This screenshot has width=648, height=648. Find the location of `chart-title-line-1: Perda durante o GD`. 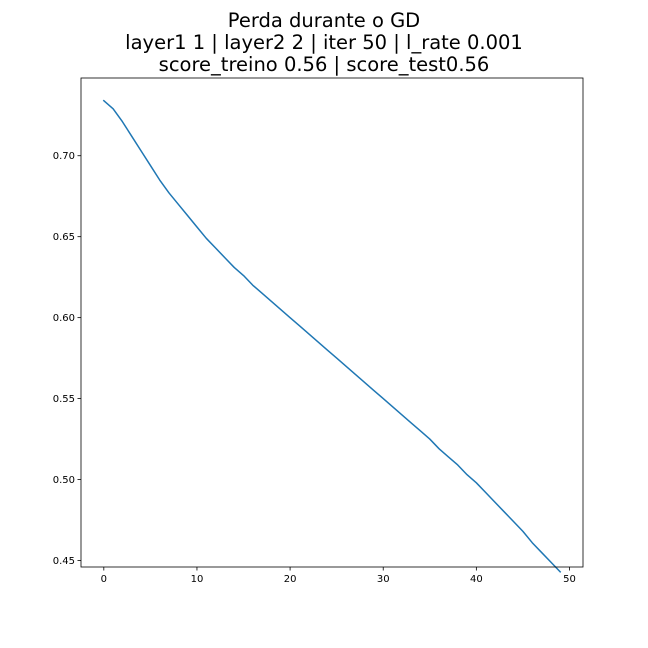

chart-title-line-1: Perda durante o GD is located at coordinates (324, 20).